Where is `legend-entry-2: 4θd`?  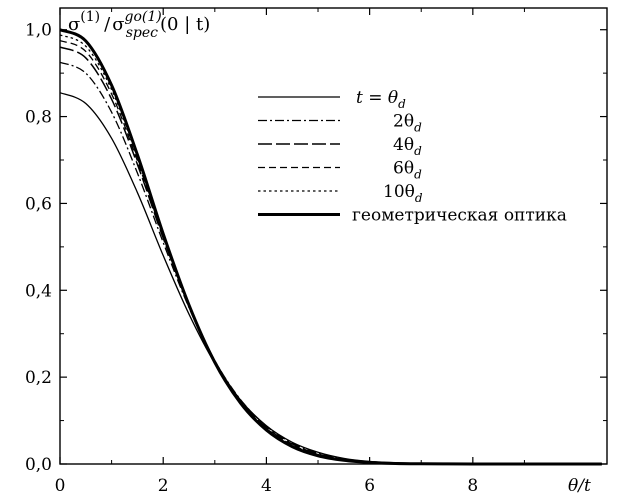
legend-entry-2: 4θd is located at coordinates (407, 146).